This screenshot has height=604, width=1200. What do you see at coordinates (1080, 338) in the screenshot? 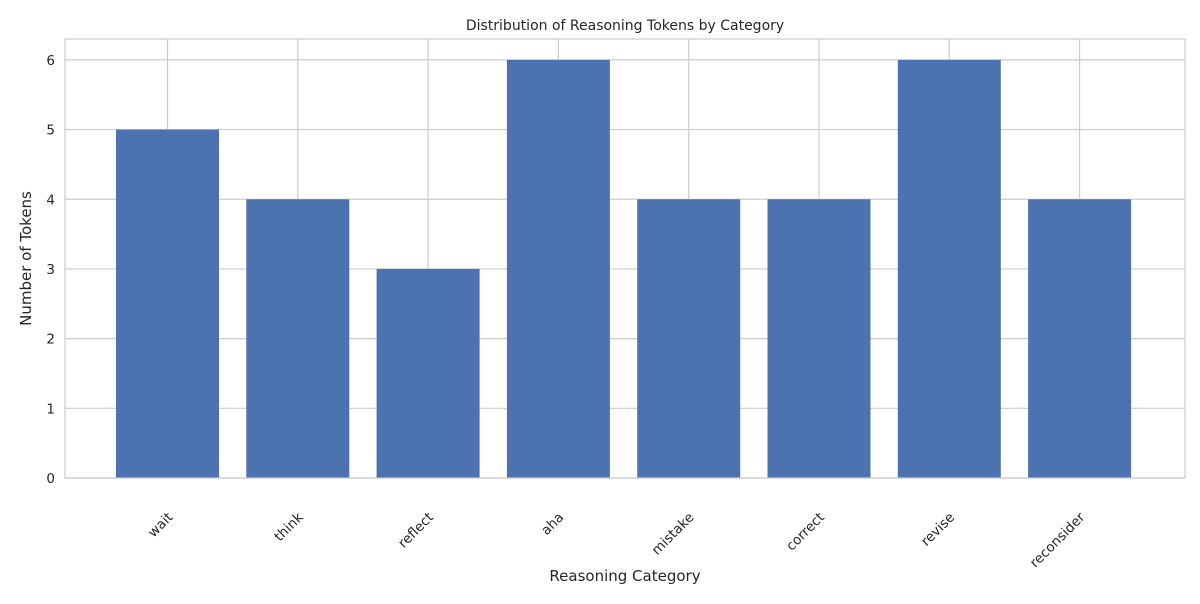
I see `bar-reconsider` at bounding box center [1080, 338].